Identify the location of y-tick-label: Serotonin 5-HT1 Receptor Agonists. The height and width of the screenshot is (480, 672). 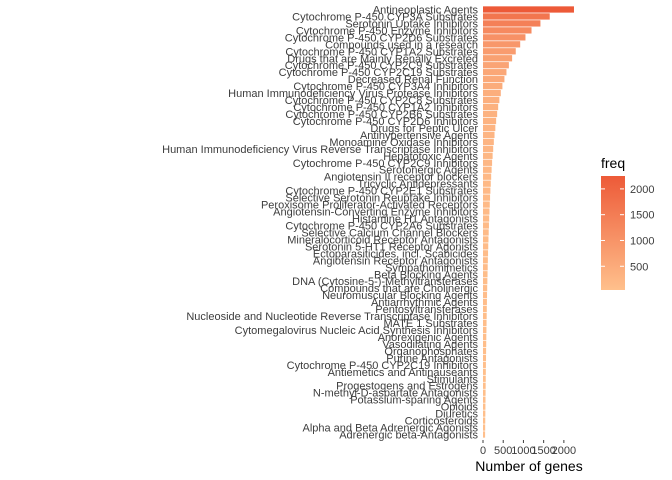
(392, 247).